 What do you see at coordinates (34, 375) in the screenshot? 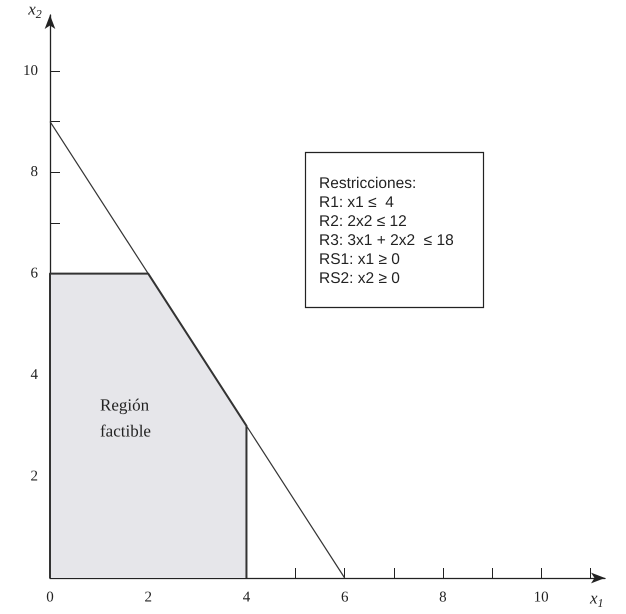
I see `y-tick-label: 4` at bounding box center [34, 375].